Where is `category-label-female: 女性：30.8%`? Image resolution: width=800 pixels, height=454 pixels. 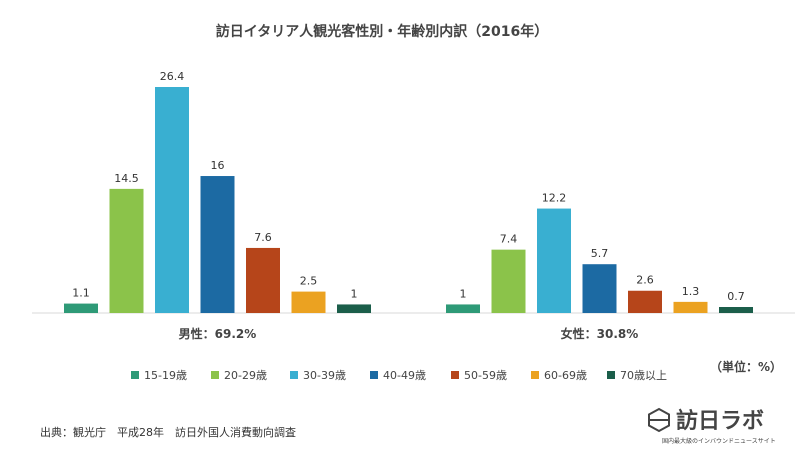 category-label-female: 女性：30.8% is located at coordinates (600, 333).